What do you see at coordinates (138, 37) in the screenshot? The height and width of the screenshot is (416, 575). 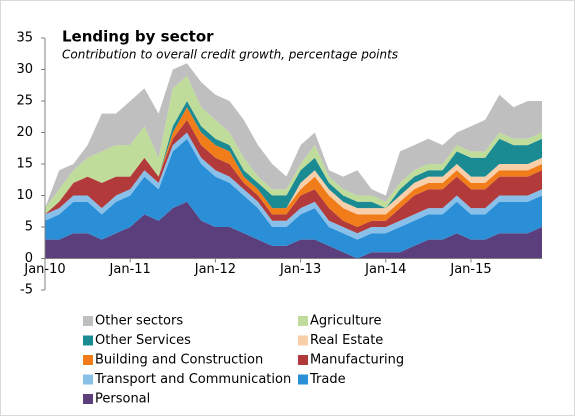 I see `chart-title: Lending by sector` at bounding box center [138, 37].